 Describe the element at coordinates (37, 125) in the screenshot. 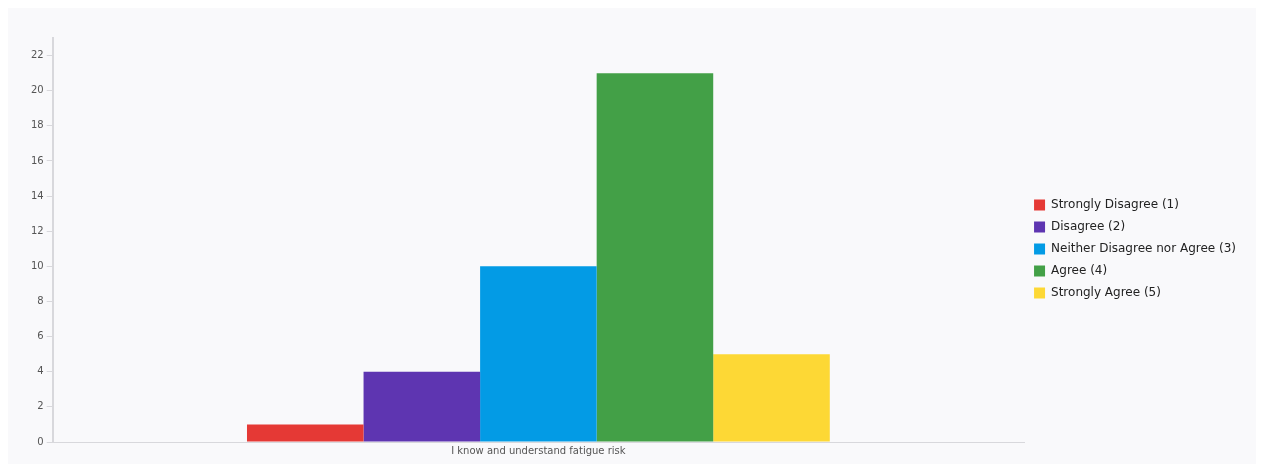

I see `y-tick-label: 18` at that location.